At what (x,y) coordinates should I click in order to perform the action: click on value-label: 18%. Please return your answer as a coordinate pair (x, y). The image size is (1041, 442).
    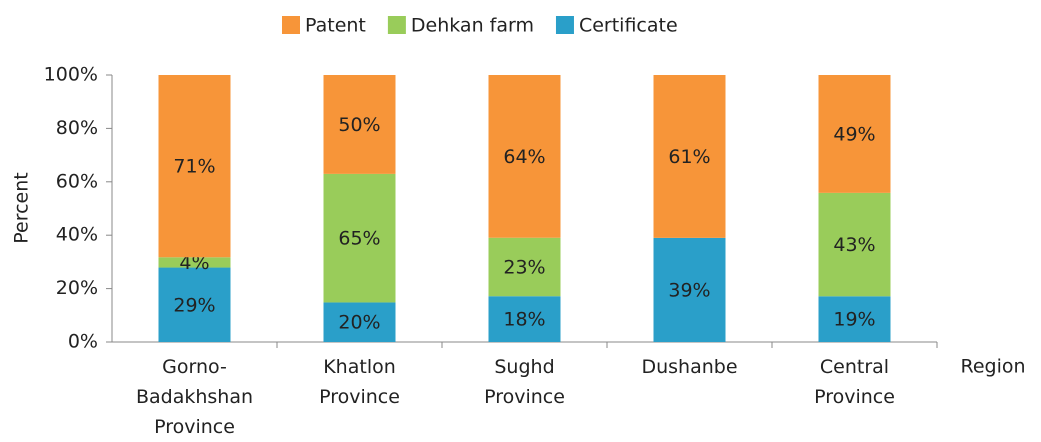
    Looking at the image, I should click on (524, 320).